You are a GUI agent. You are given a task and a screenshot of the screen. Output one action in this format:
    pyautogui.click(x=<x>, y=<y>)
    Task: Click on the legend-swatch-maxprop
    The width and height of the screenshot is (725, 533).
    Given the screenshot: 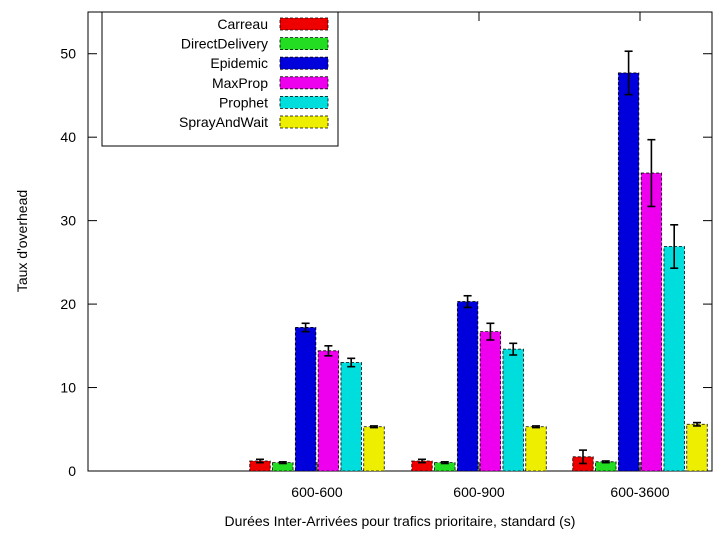 What is the action you would take?
    pyautogui.click(x=304, y=83)
    